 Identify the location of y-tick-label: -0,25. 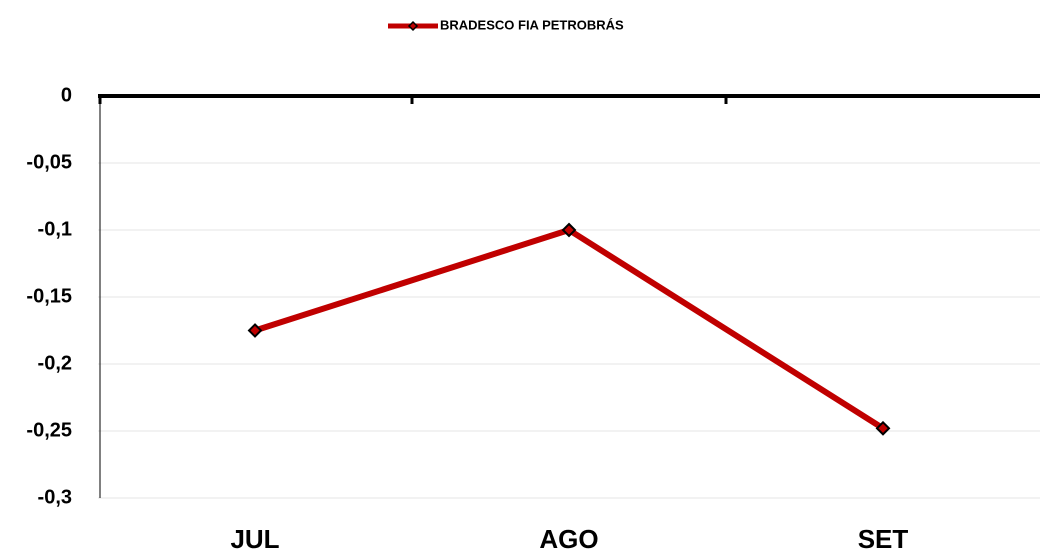
(49, 430).